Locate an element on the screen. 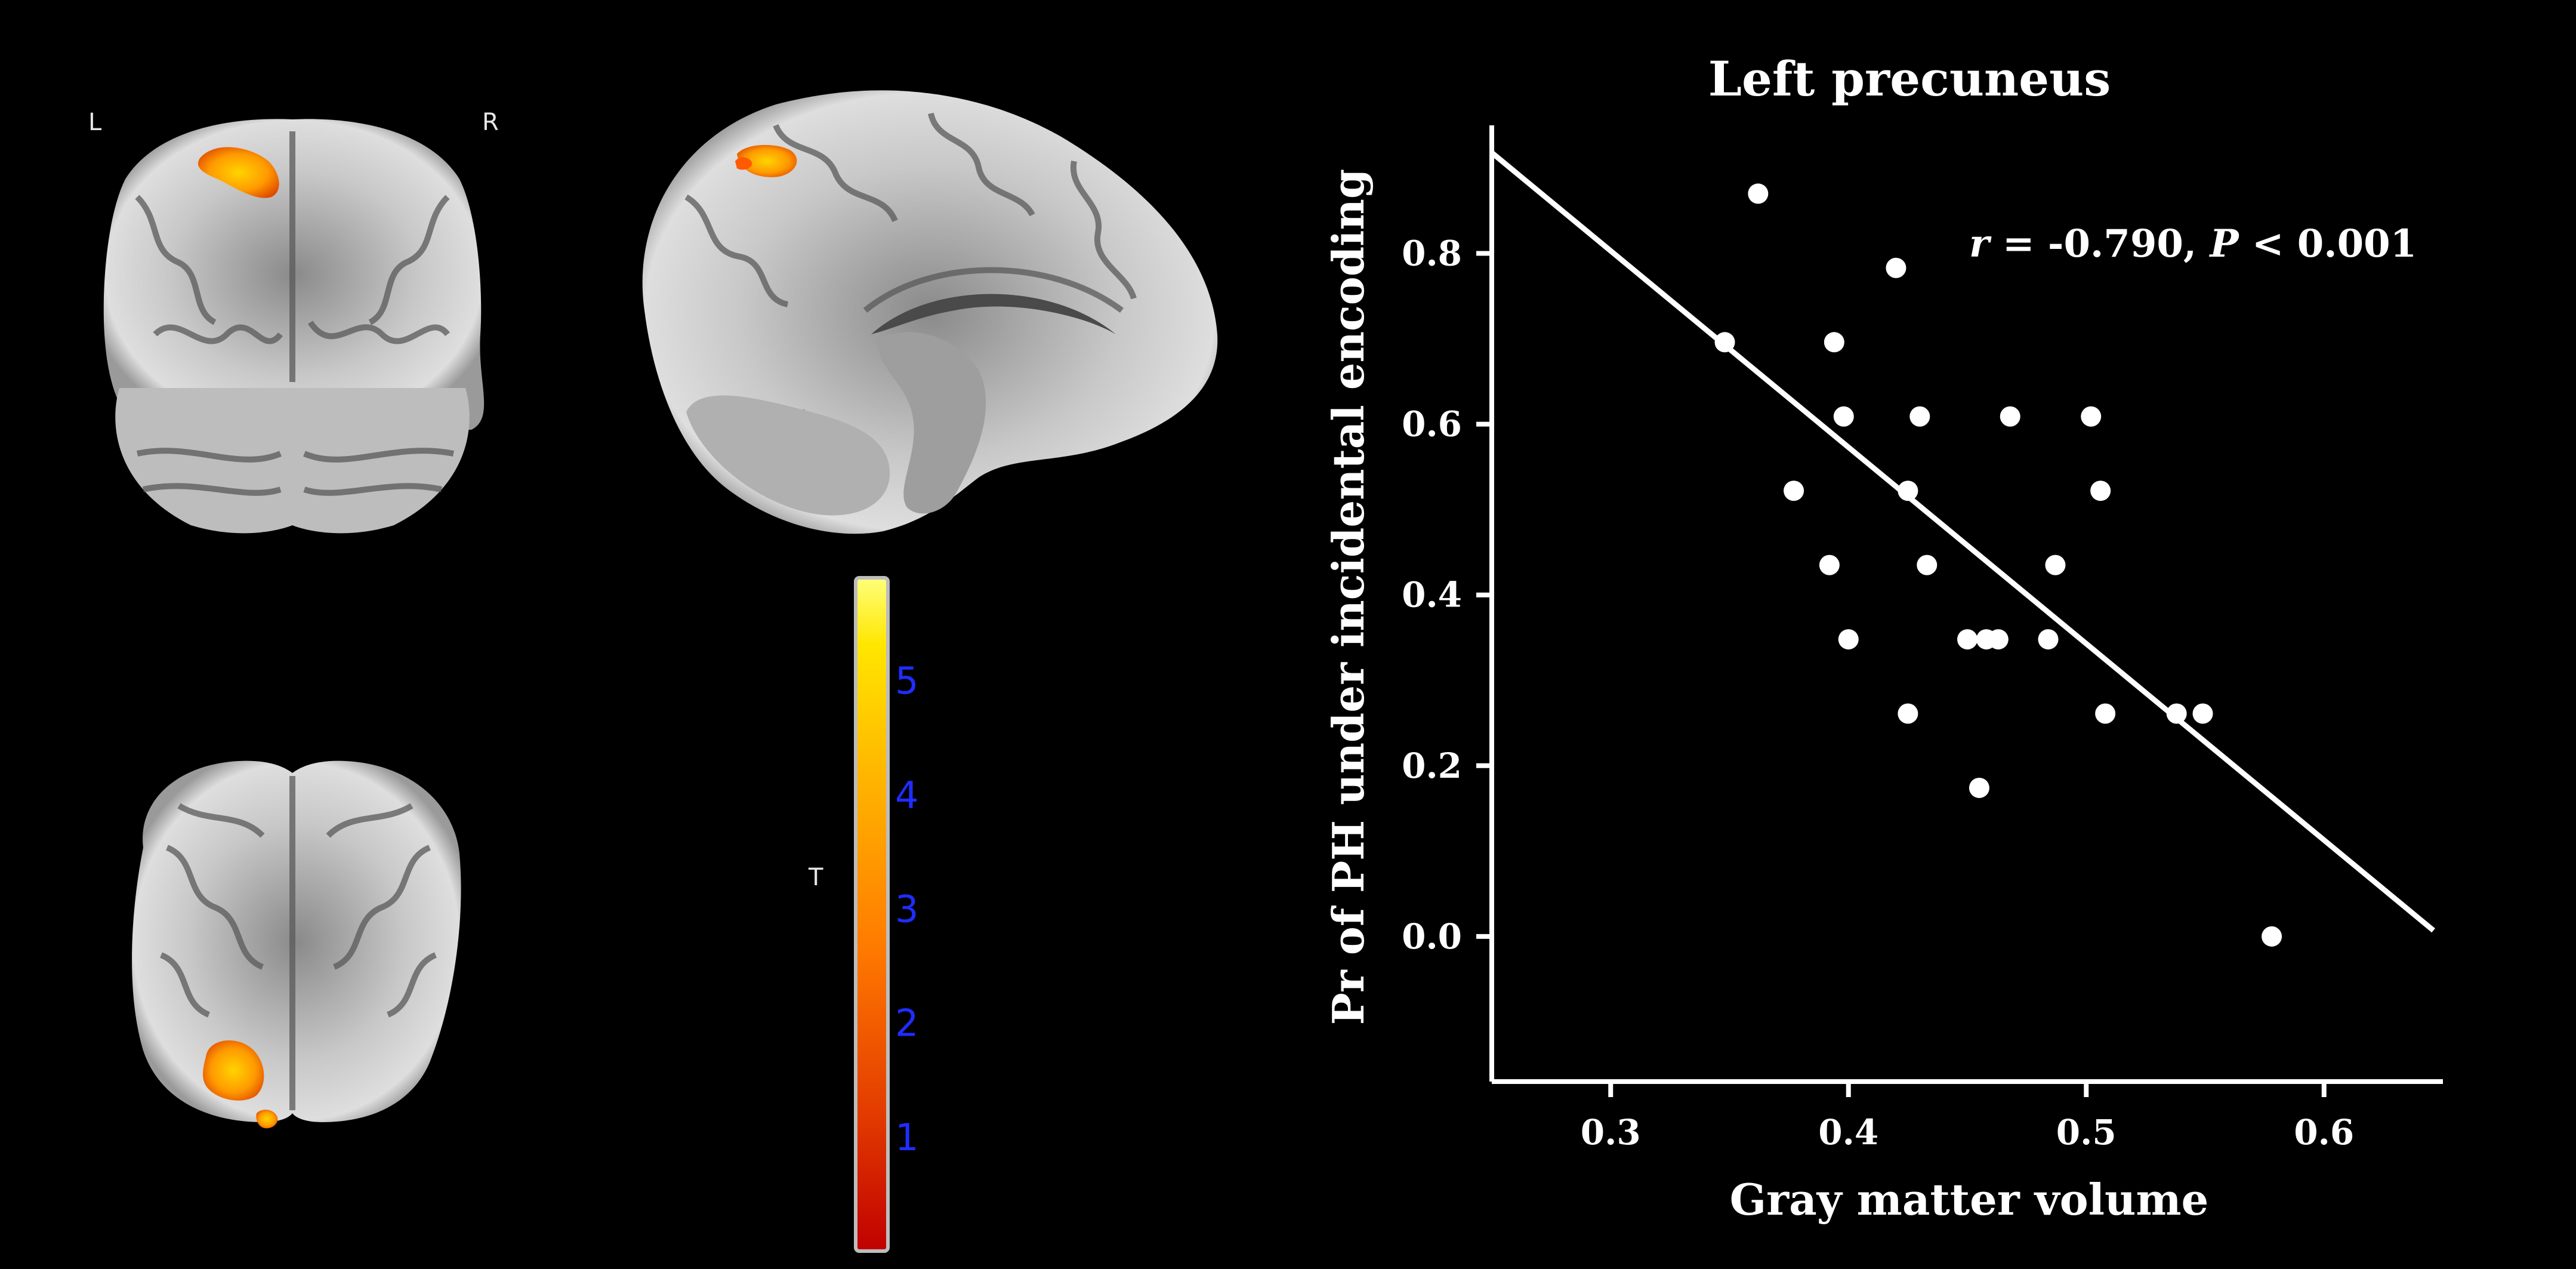  annotation-p-symbol: P is located at coordinates (2223, 243).